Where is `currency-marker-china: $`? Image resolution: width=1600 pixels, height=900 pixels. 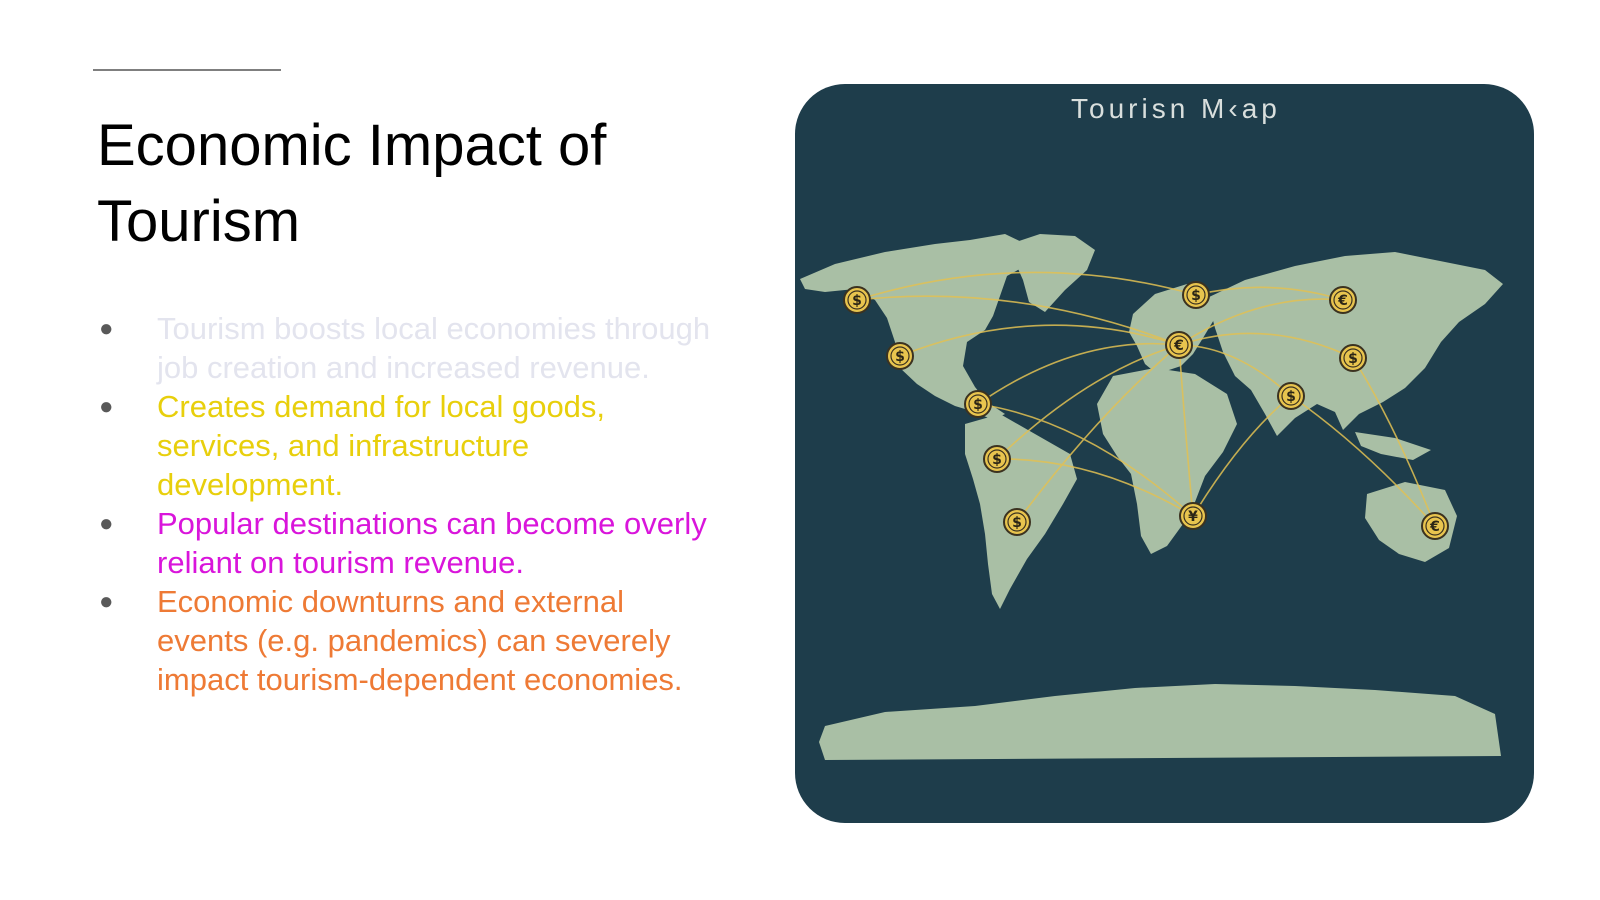 currency-marker-china: $ is located at coordinates (1353, 358).